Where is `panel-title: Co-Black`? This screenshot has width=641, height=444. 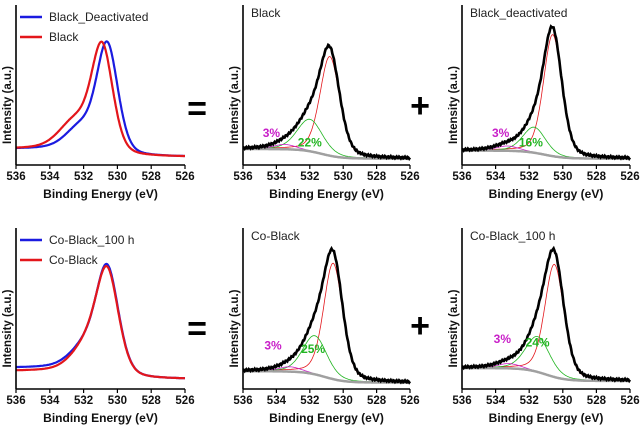 panel-title: Co-Black is located at coordinates (276, 236).